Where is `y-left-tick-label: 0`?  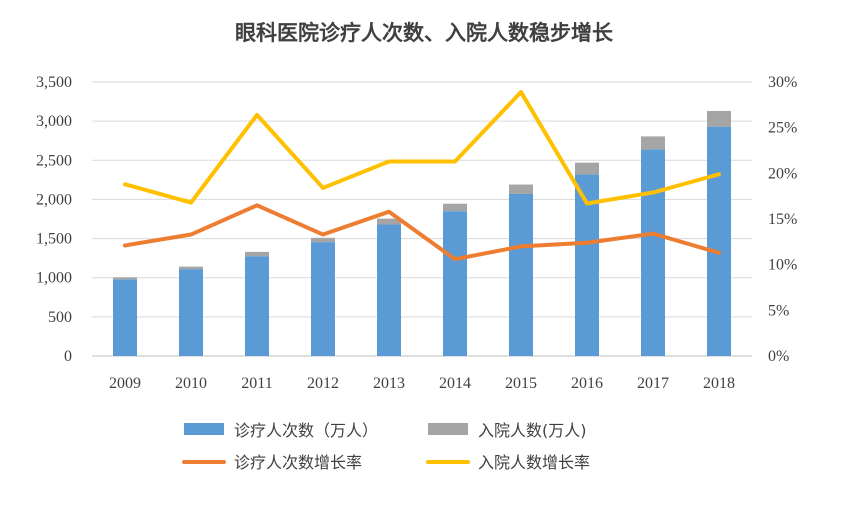
y-left-tick-label: 0 is located at coordinates (68, 356).